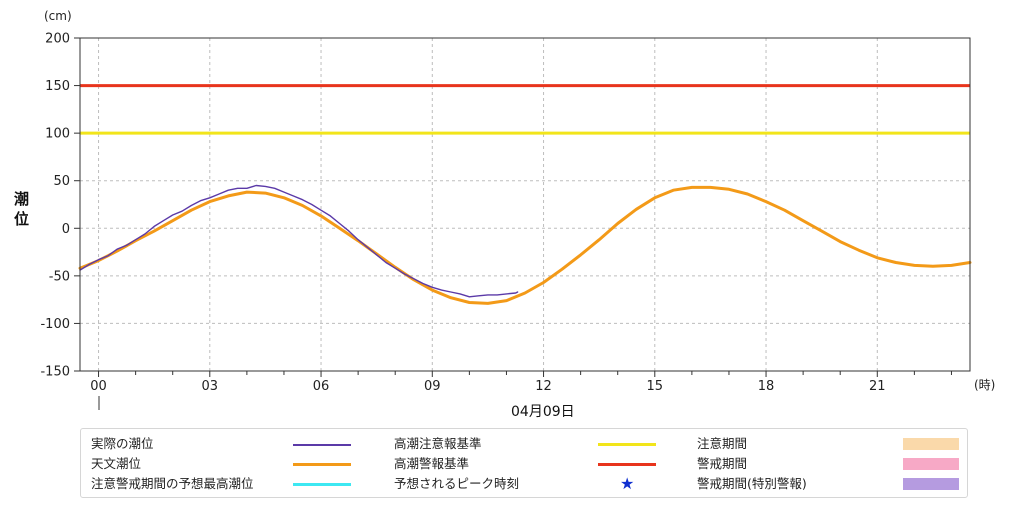 This screenshot has height=514, width=1024. I want to click on legend-label: 高潮注意報基準, so click(438, 443).